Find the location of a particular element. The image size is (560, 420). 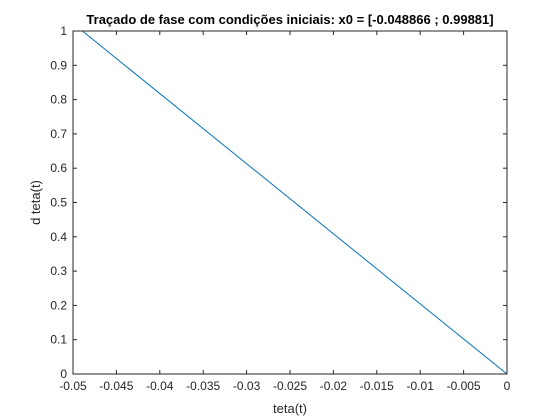

x-tick-label: -0.035 is located at coordinates (203, 386).